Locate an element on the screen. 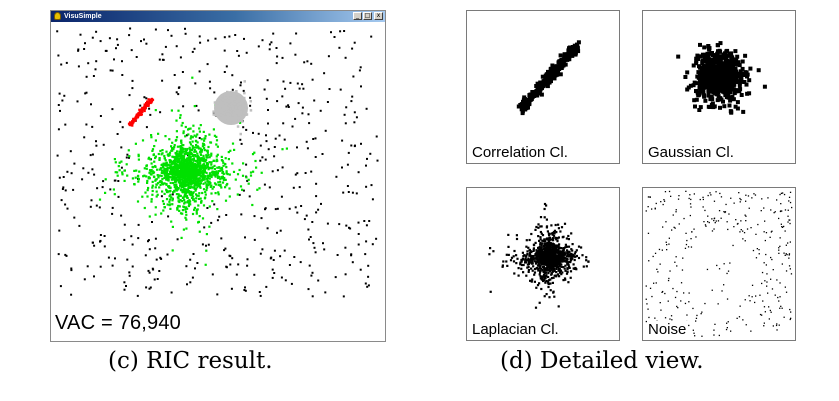  title-bar: VisuSimple _ □ x is located at coordinates (218, 16).